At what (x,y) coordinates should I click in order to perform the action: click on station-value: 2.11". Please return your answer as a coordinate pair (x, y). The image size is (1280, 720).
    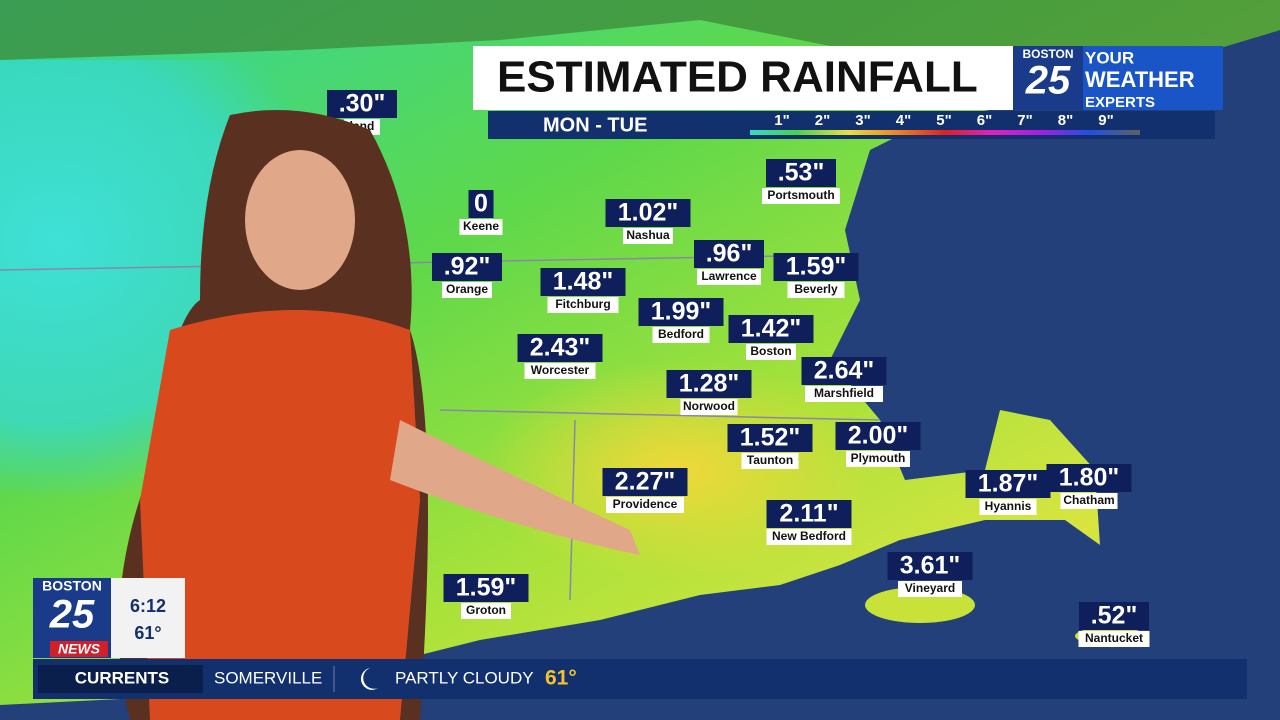
    Looking at the image, I should click on (808, 514).